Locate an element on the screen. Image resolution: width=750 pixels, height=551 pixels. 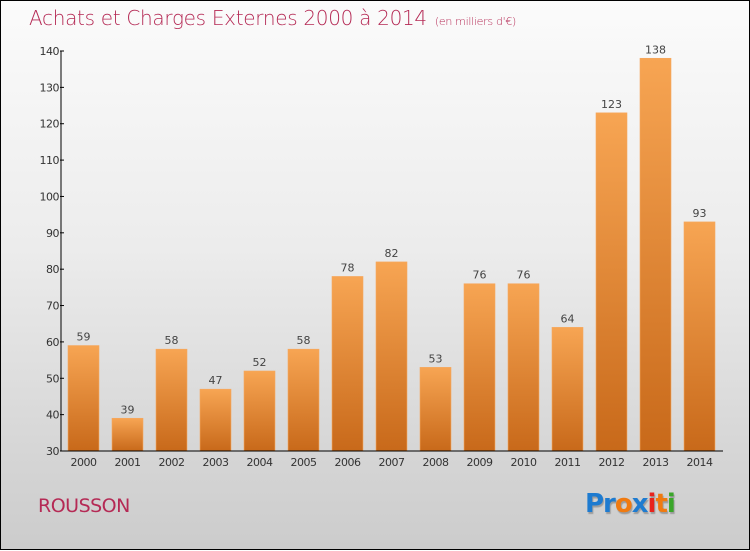
data-label-2004: 52 is located at coordinates (260, 362).